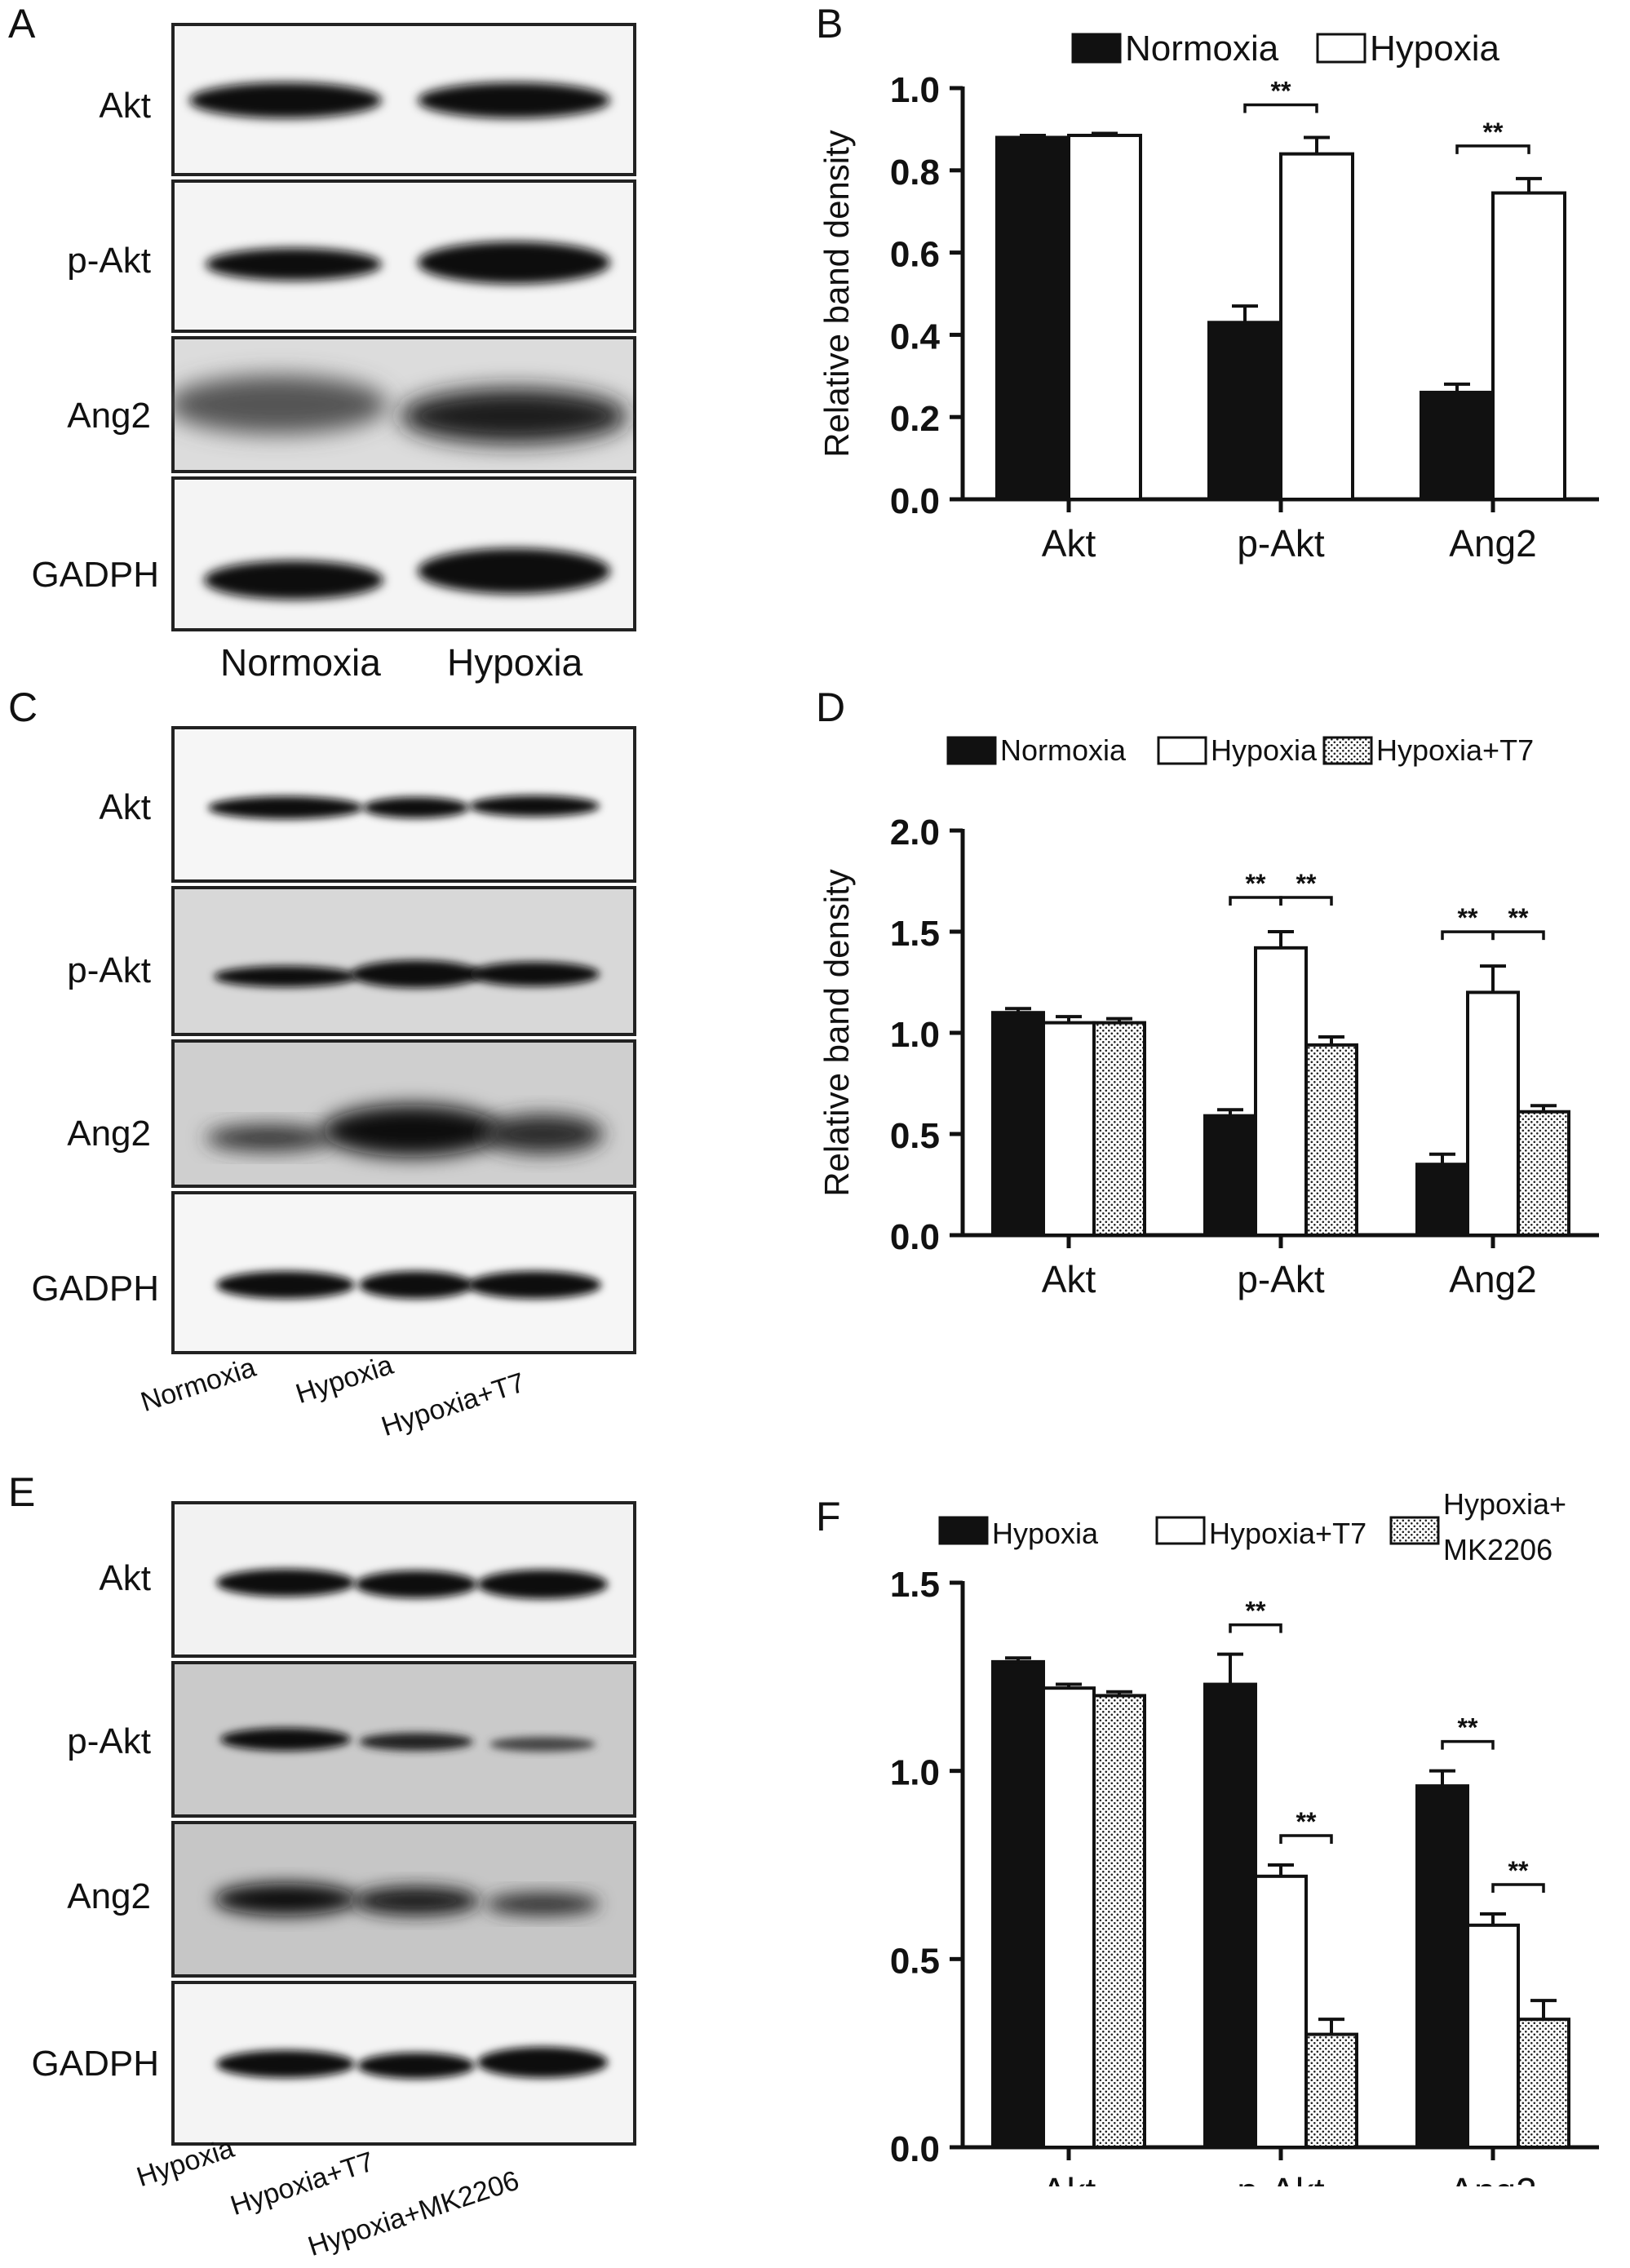 The image size is (1630, 2268). Describe the element at coordinates (831, 707) in the screenshot. I see `panel-letter-d: D` at that location.